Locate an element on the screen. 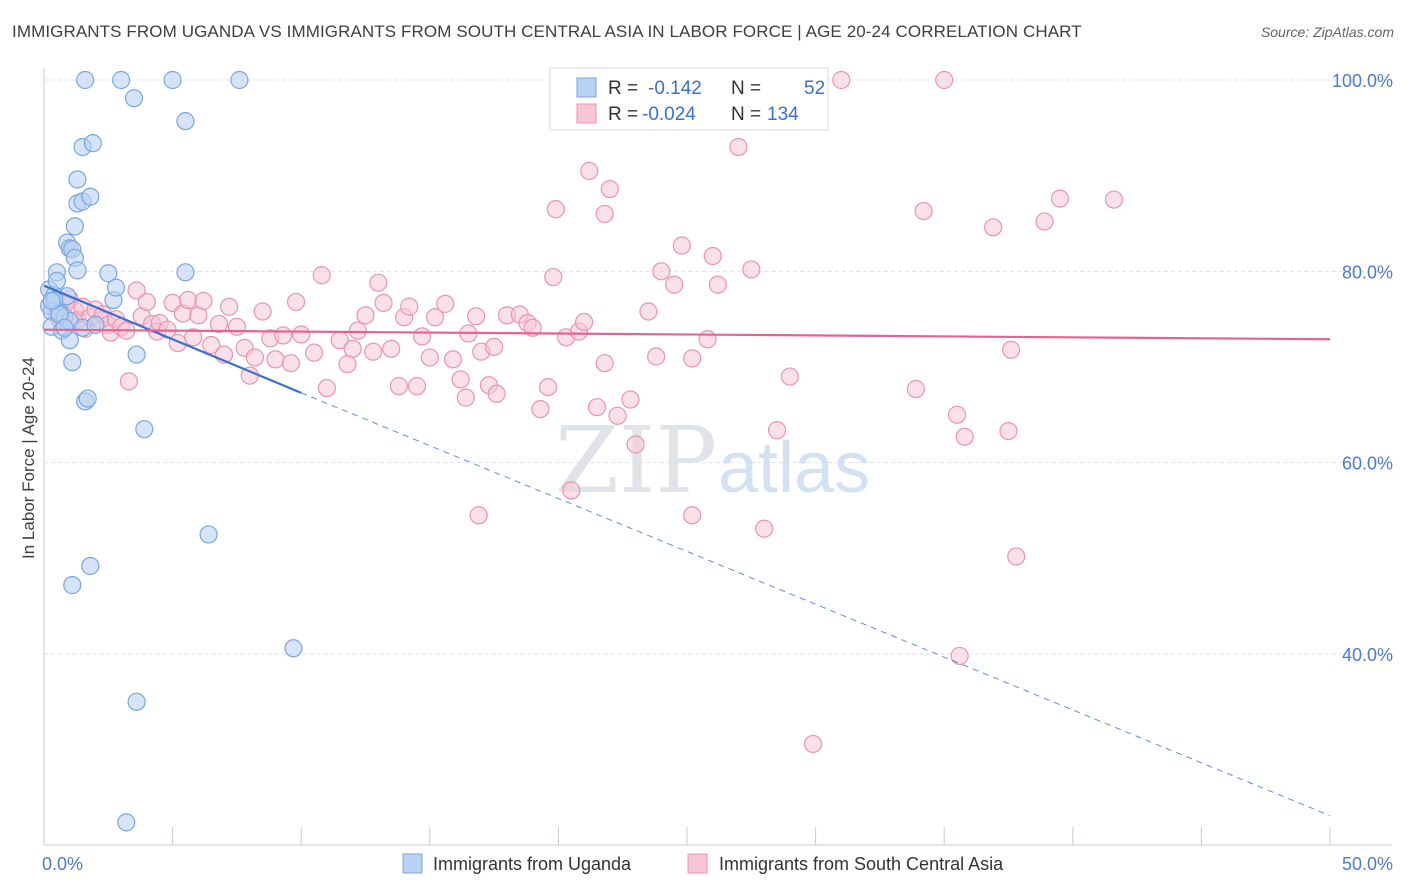  series-legend-label-uganda: Immigrants from Uganda is located at coordinates (532, 864).